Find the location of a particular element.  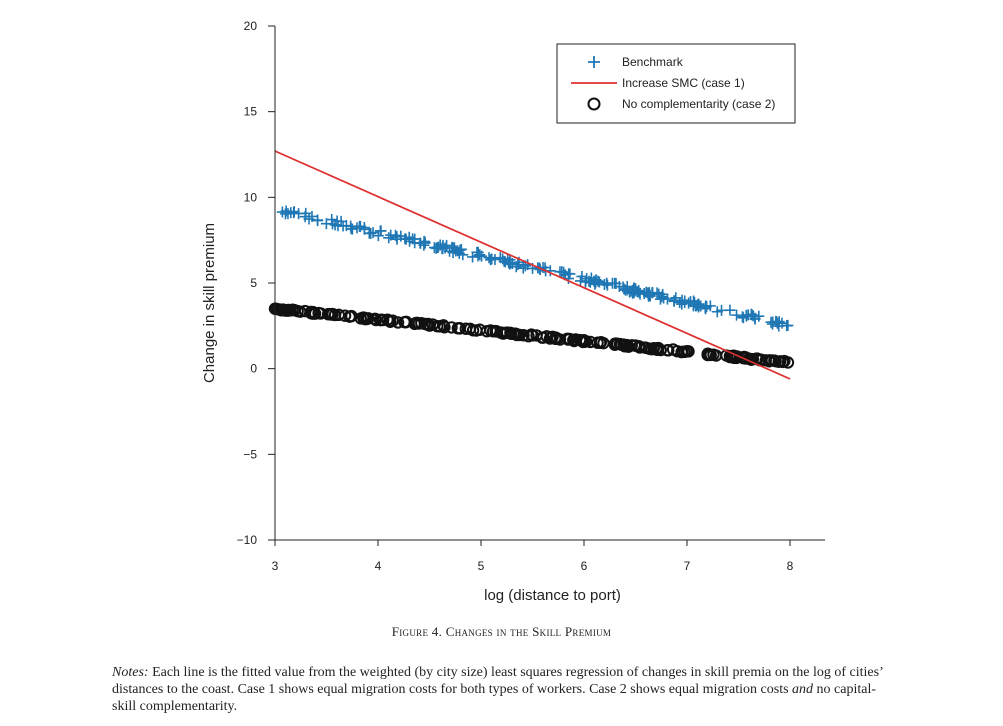

y-tick-label: 10 is located at coordinates (251, 197).